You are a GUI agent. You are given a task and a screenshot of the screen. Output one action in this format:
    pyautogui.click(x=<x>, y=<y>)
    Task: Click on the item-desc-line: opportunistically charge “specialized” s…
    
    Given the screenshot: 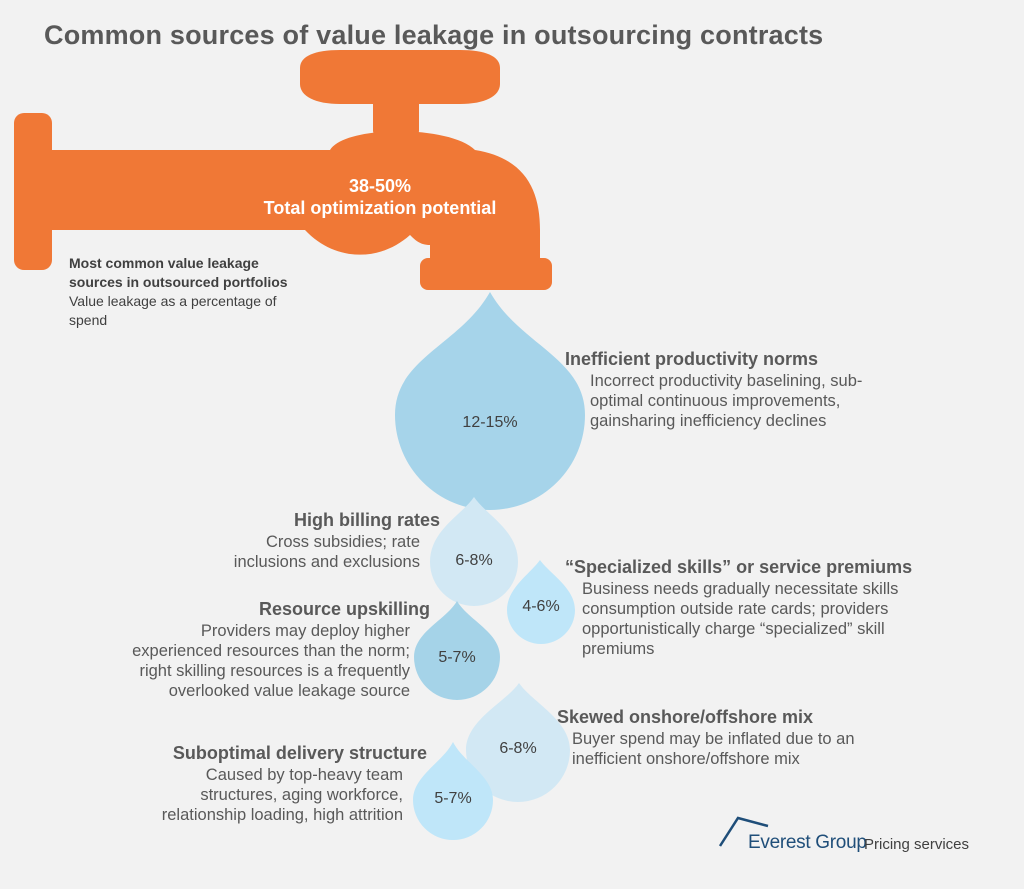 What is the action you would take?
    pyautogui.click(x=733, y=629)
    